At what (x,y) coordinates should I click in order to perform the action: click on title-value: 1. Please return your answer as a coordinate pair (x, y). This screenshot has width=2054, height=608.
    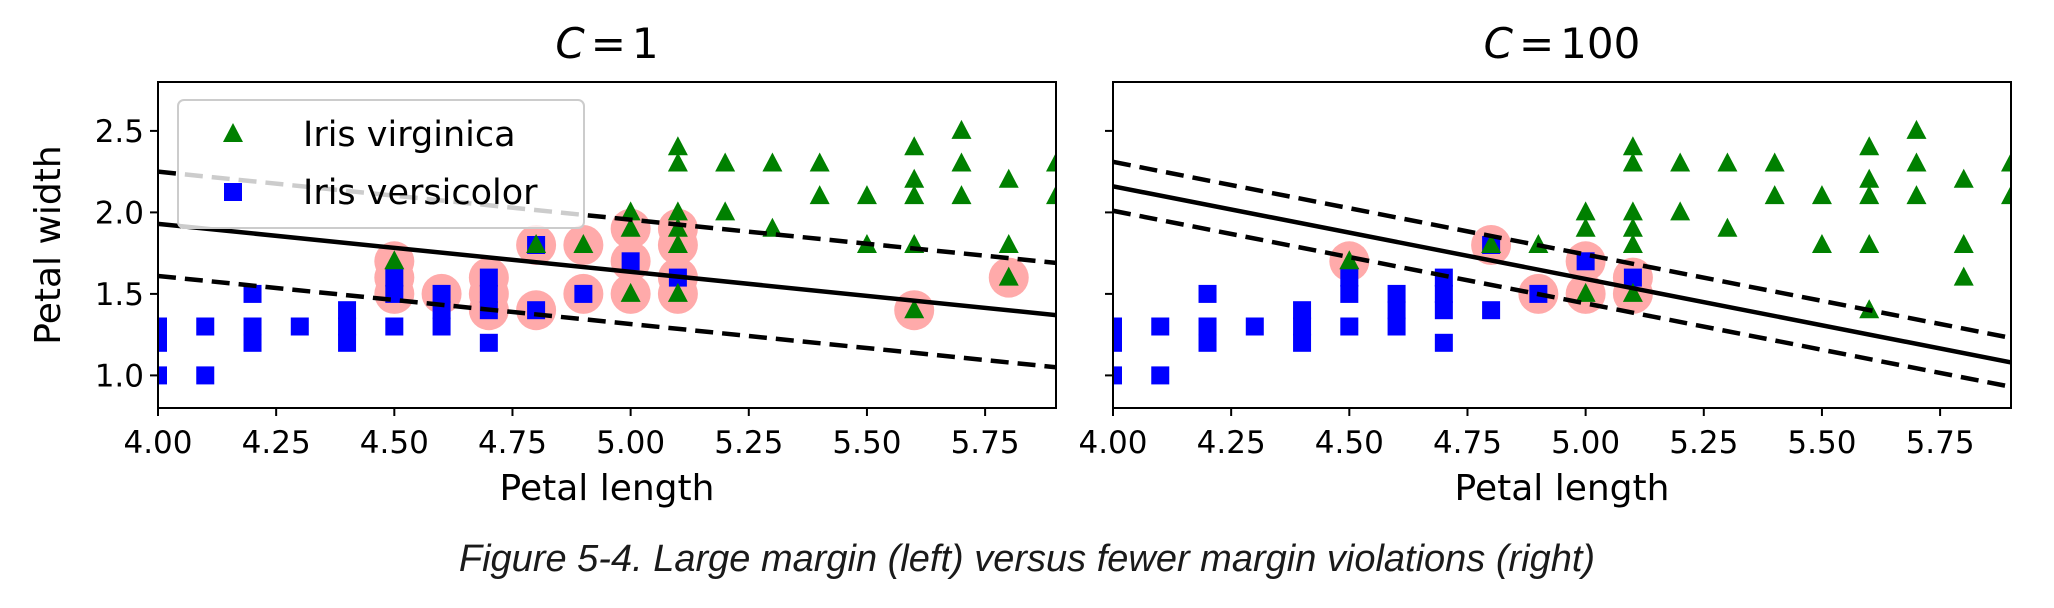
    Looking at the image, I should click on (645, 43).